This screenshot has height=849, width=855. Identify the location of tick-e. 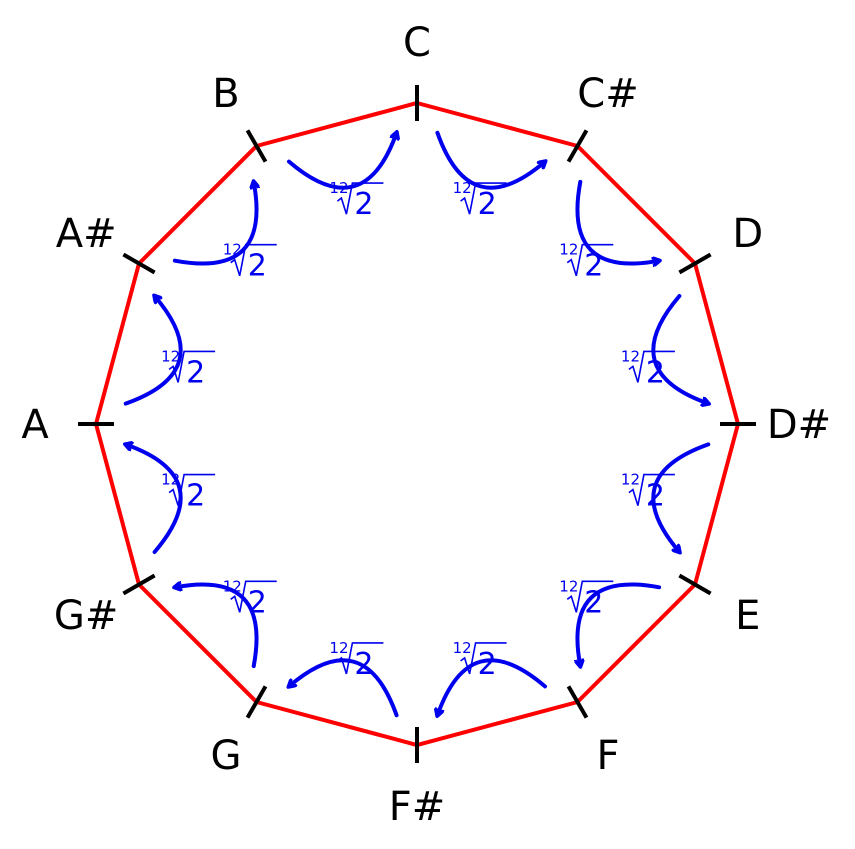
(695, 584).